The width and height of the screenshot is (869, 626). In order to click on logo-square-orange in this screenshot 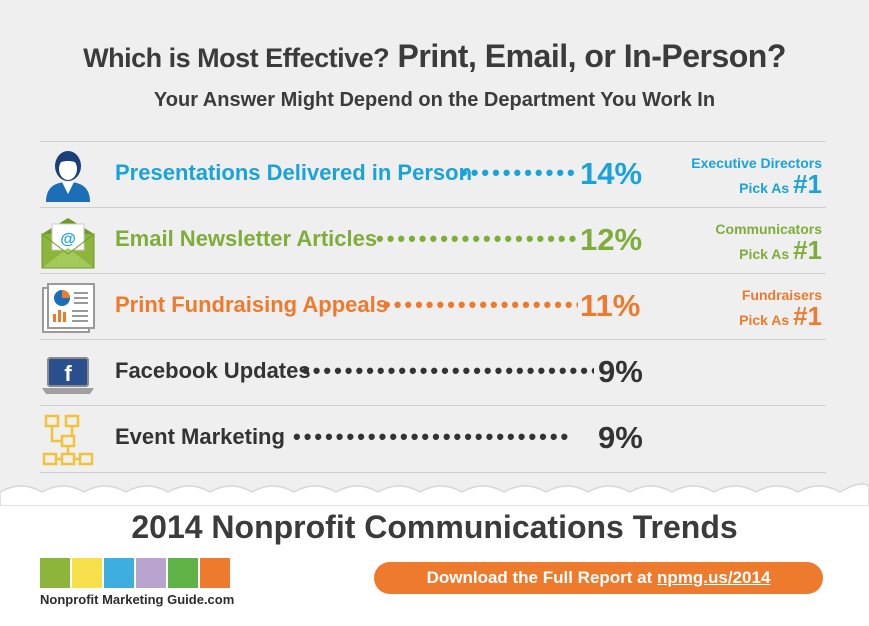, I will do `click(215, 573)`.